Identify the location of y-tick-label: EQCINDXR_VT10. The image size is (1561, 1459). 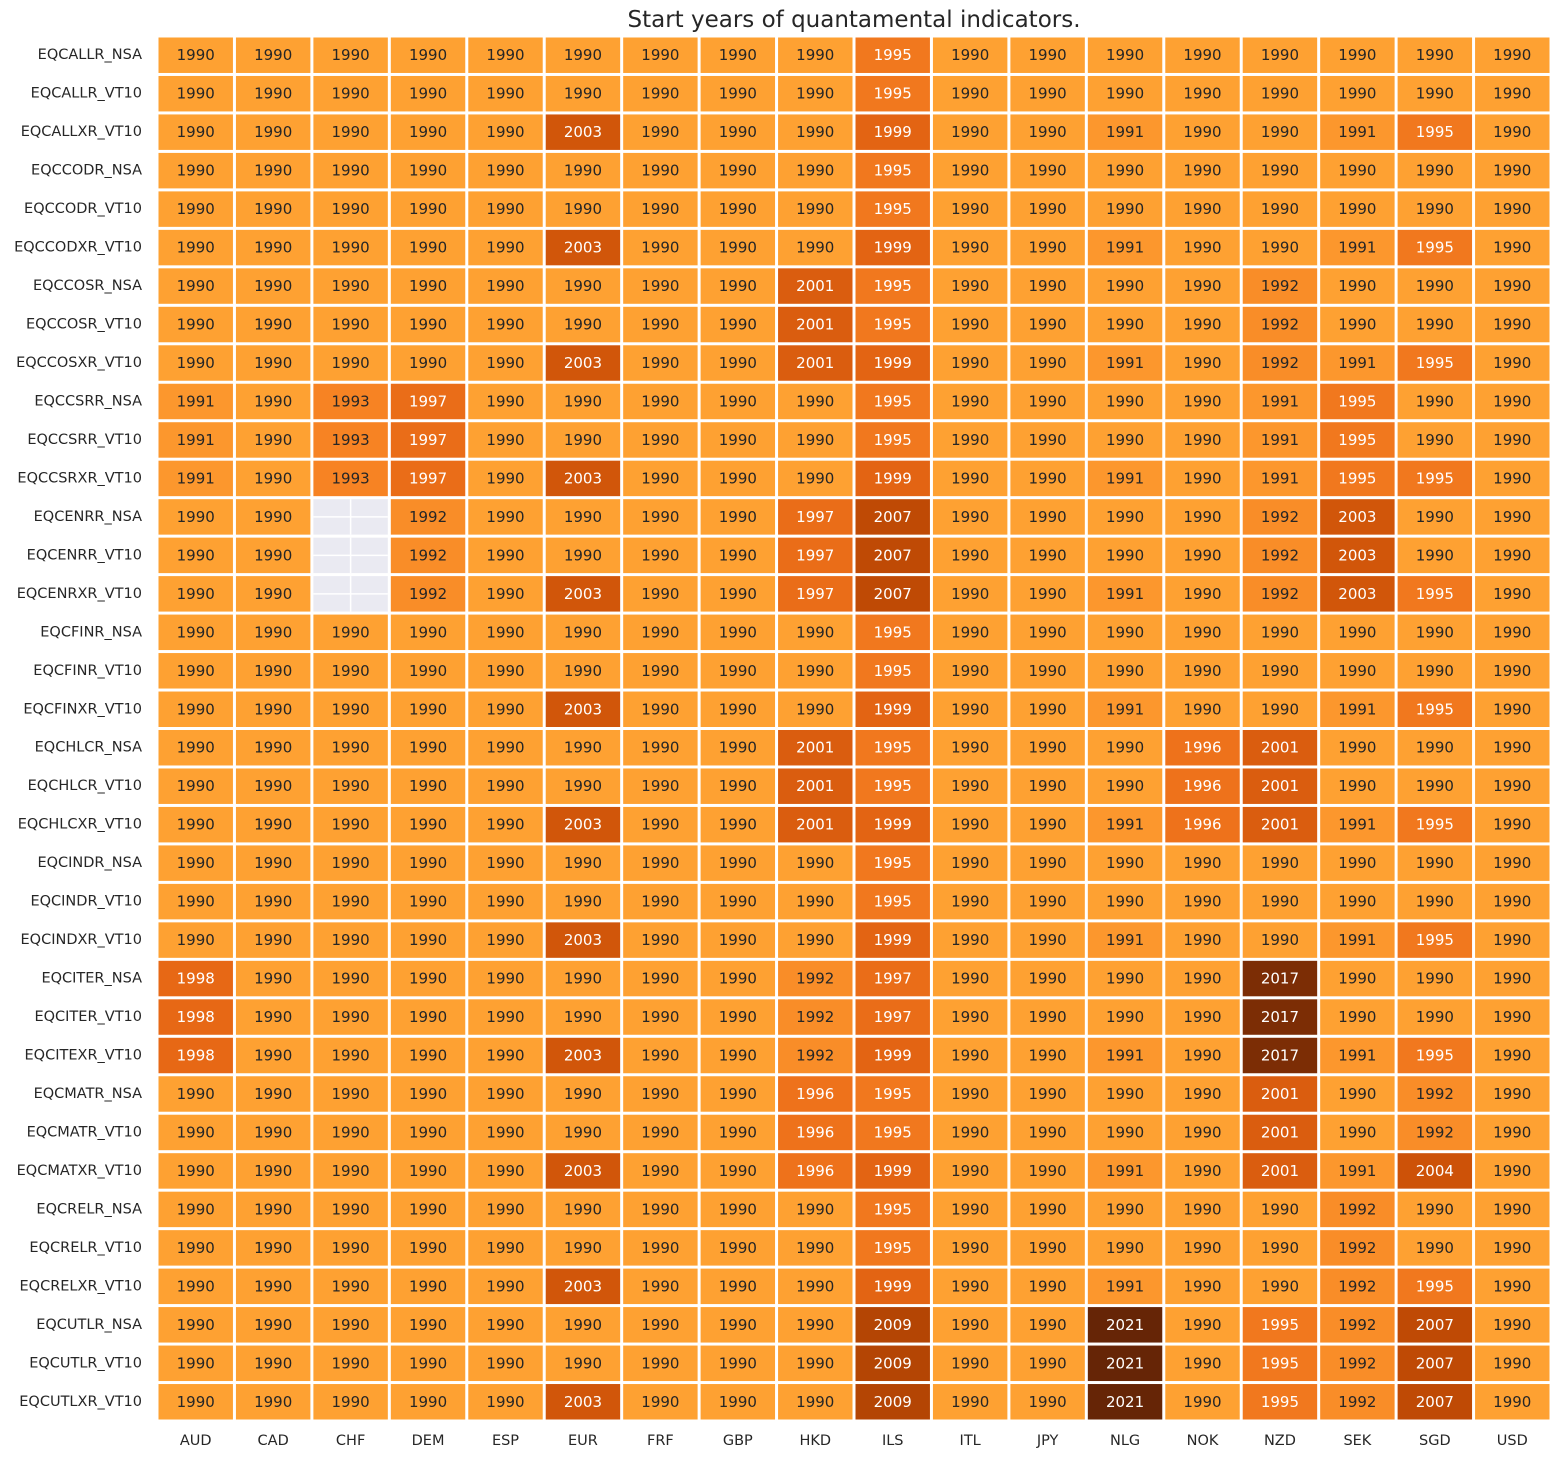
(81, 940).